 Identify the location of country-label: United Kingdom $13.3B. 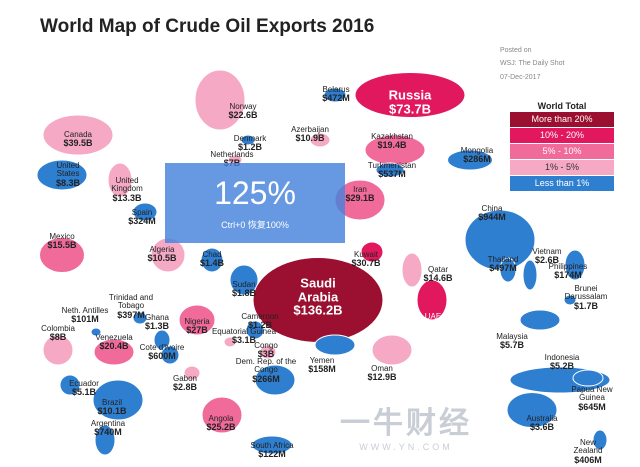
(127, 189).